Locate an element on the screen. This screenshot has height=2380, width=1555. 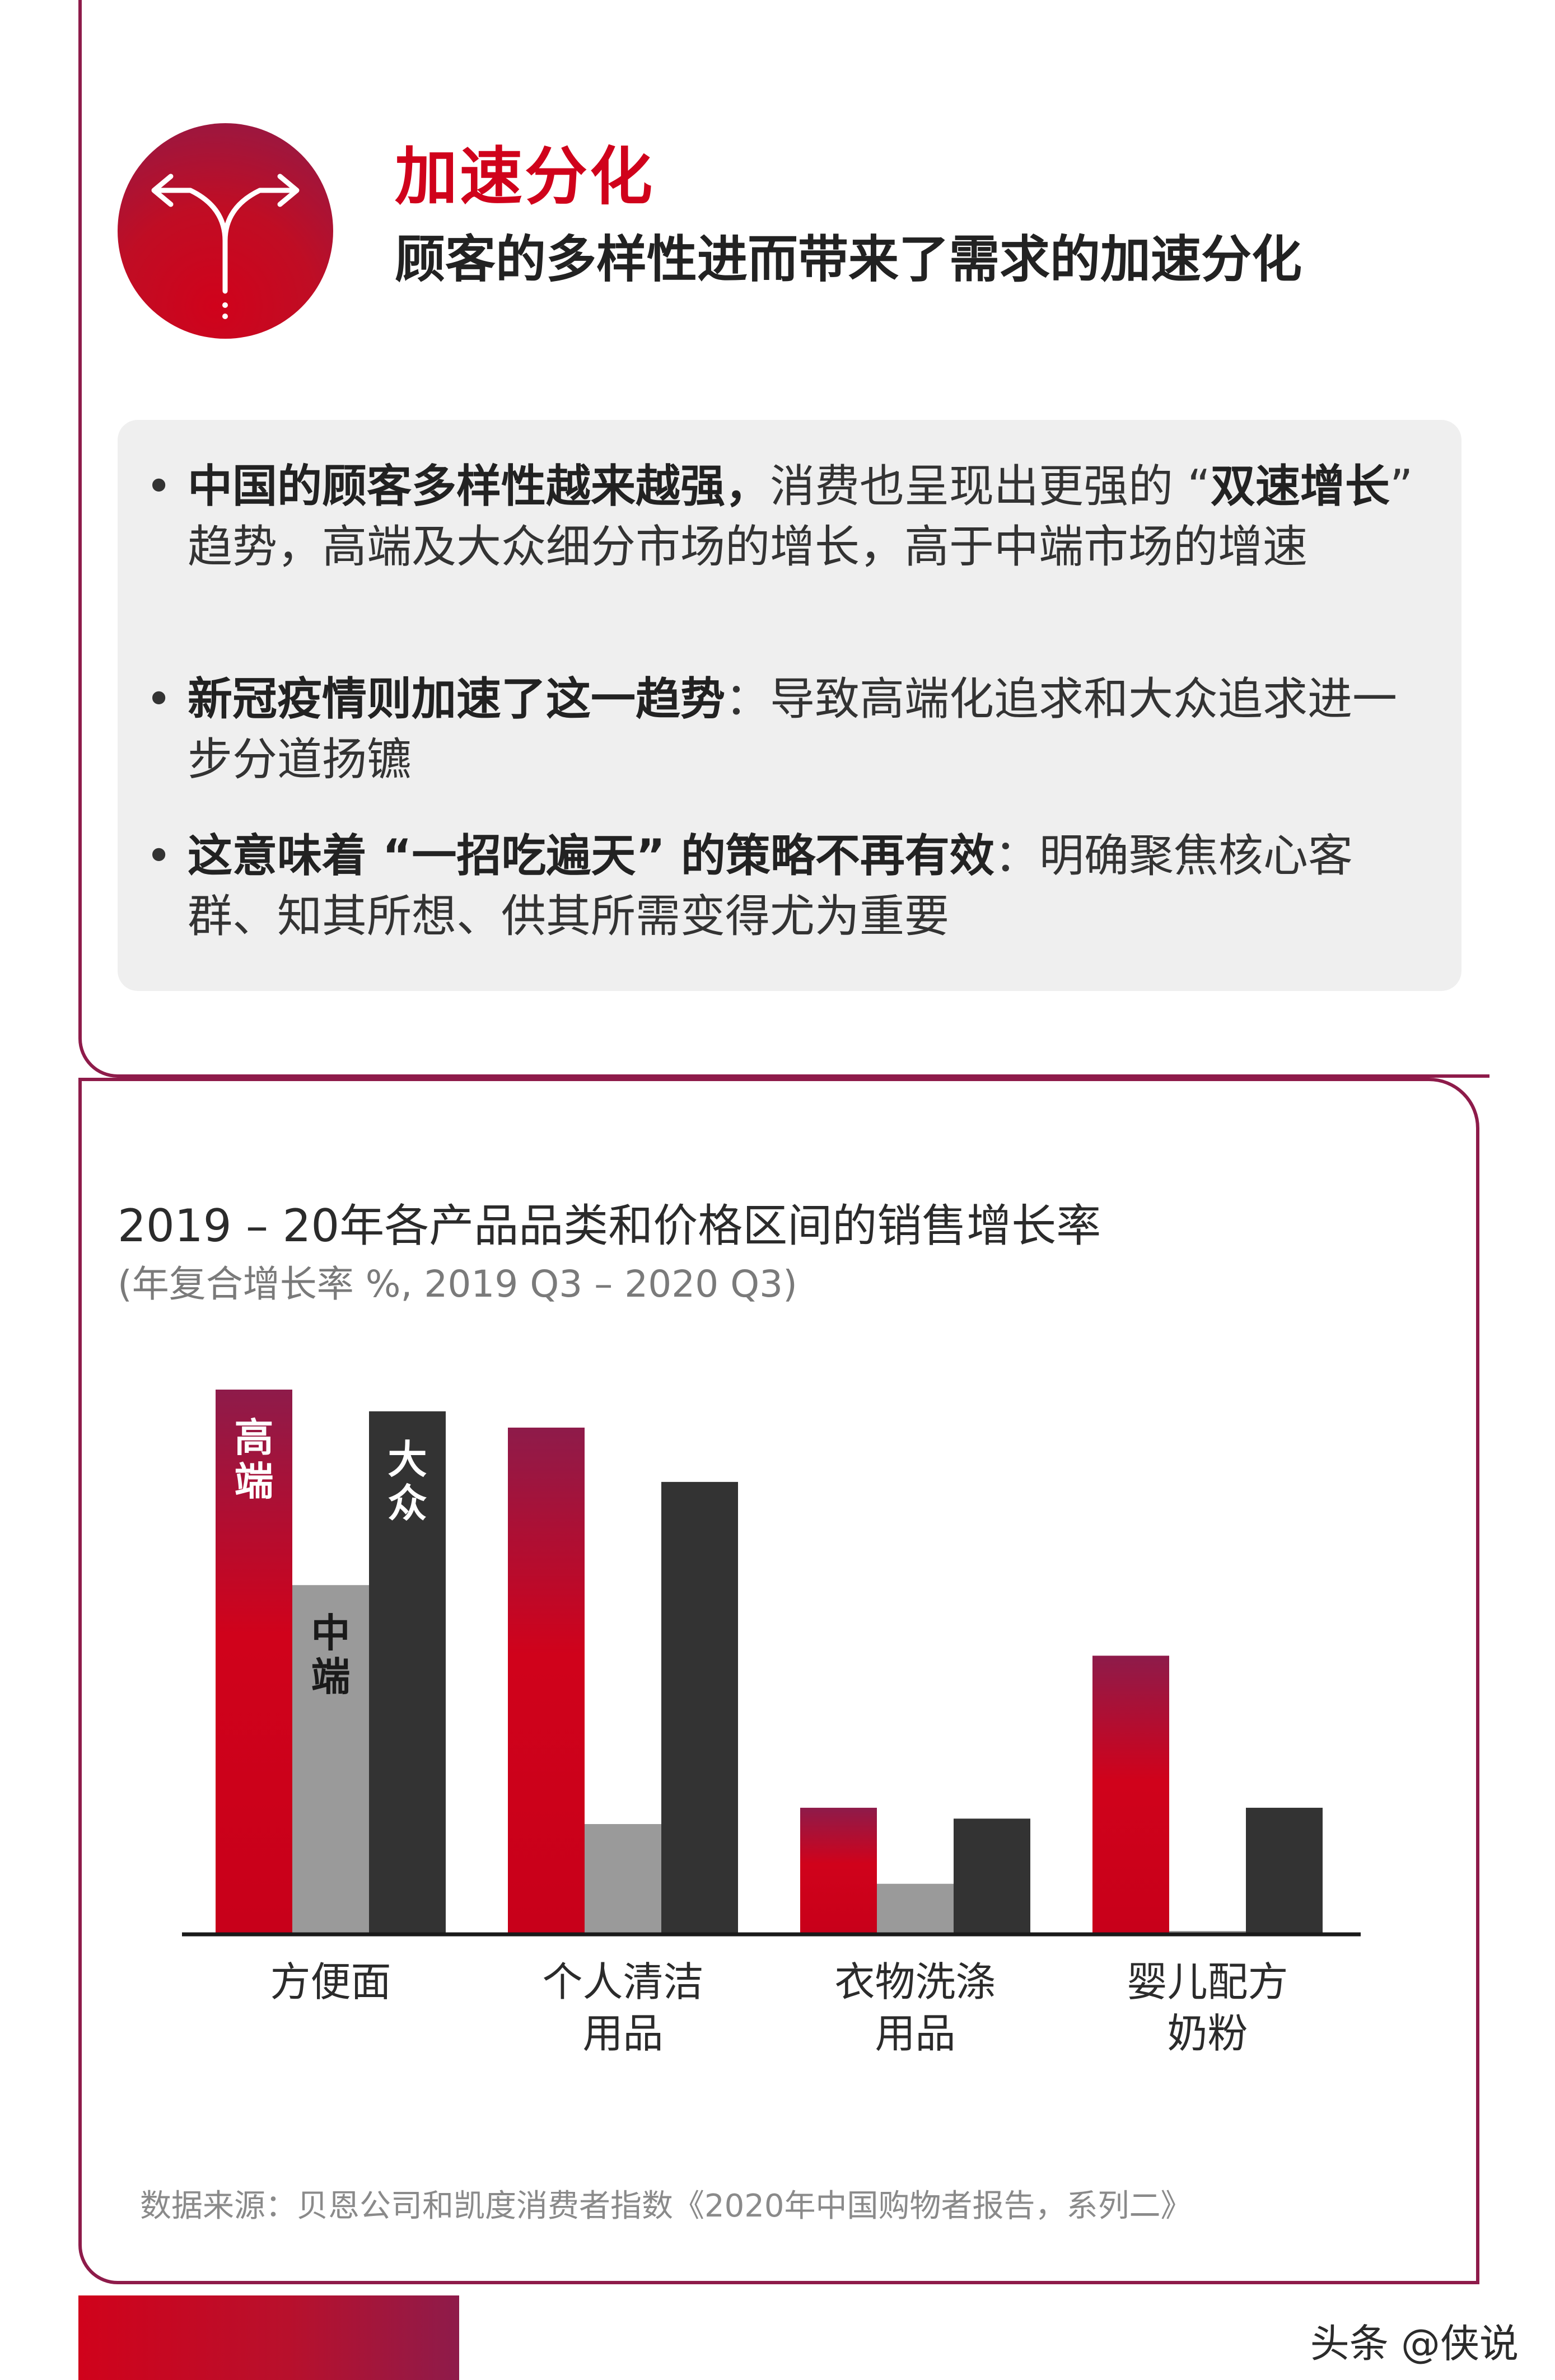
series-label-中端: 端 is located at coordinates (331, 1677).